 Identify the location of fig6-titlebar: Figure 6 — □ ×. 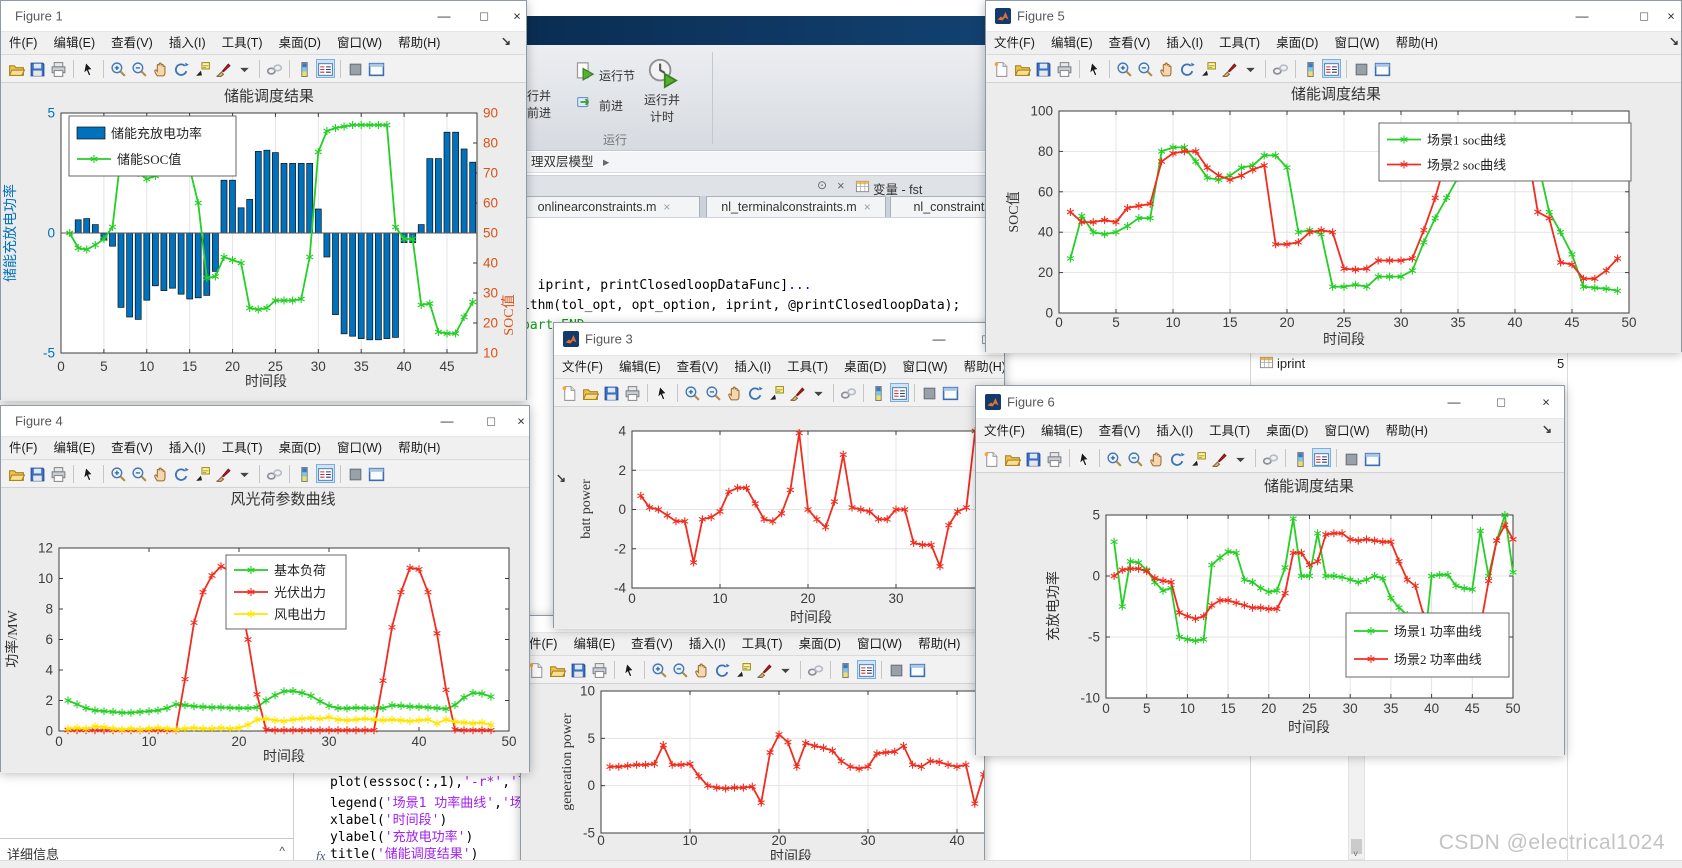
(1270, 402).